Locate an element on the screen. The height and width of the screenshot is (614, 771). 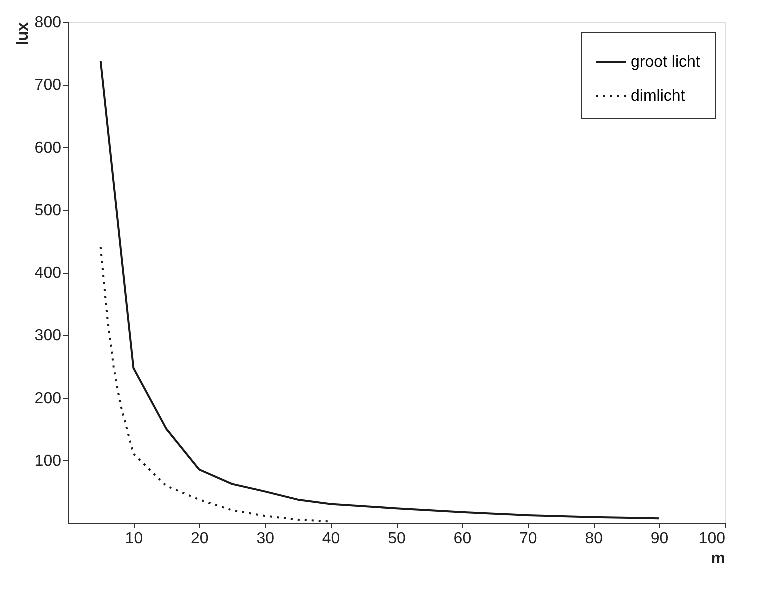
y-tick-label: 400 is located at coordinates (48, 273).